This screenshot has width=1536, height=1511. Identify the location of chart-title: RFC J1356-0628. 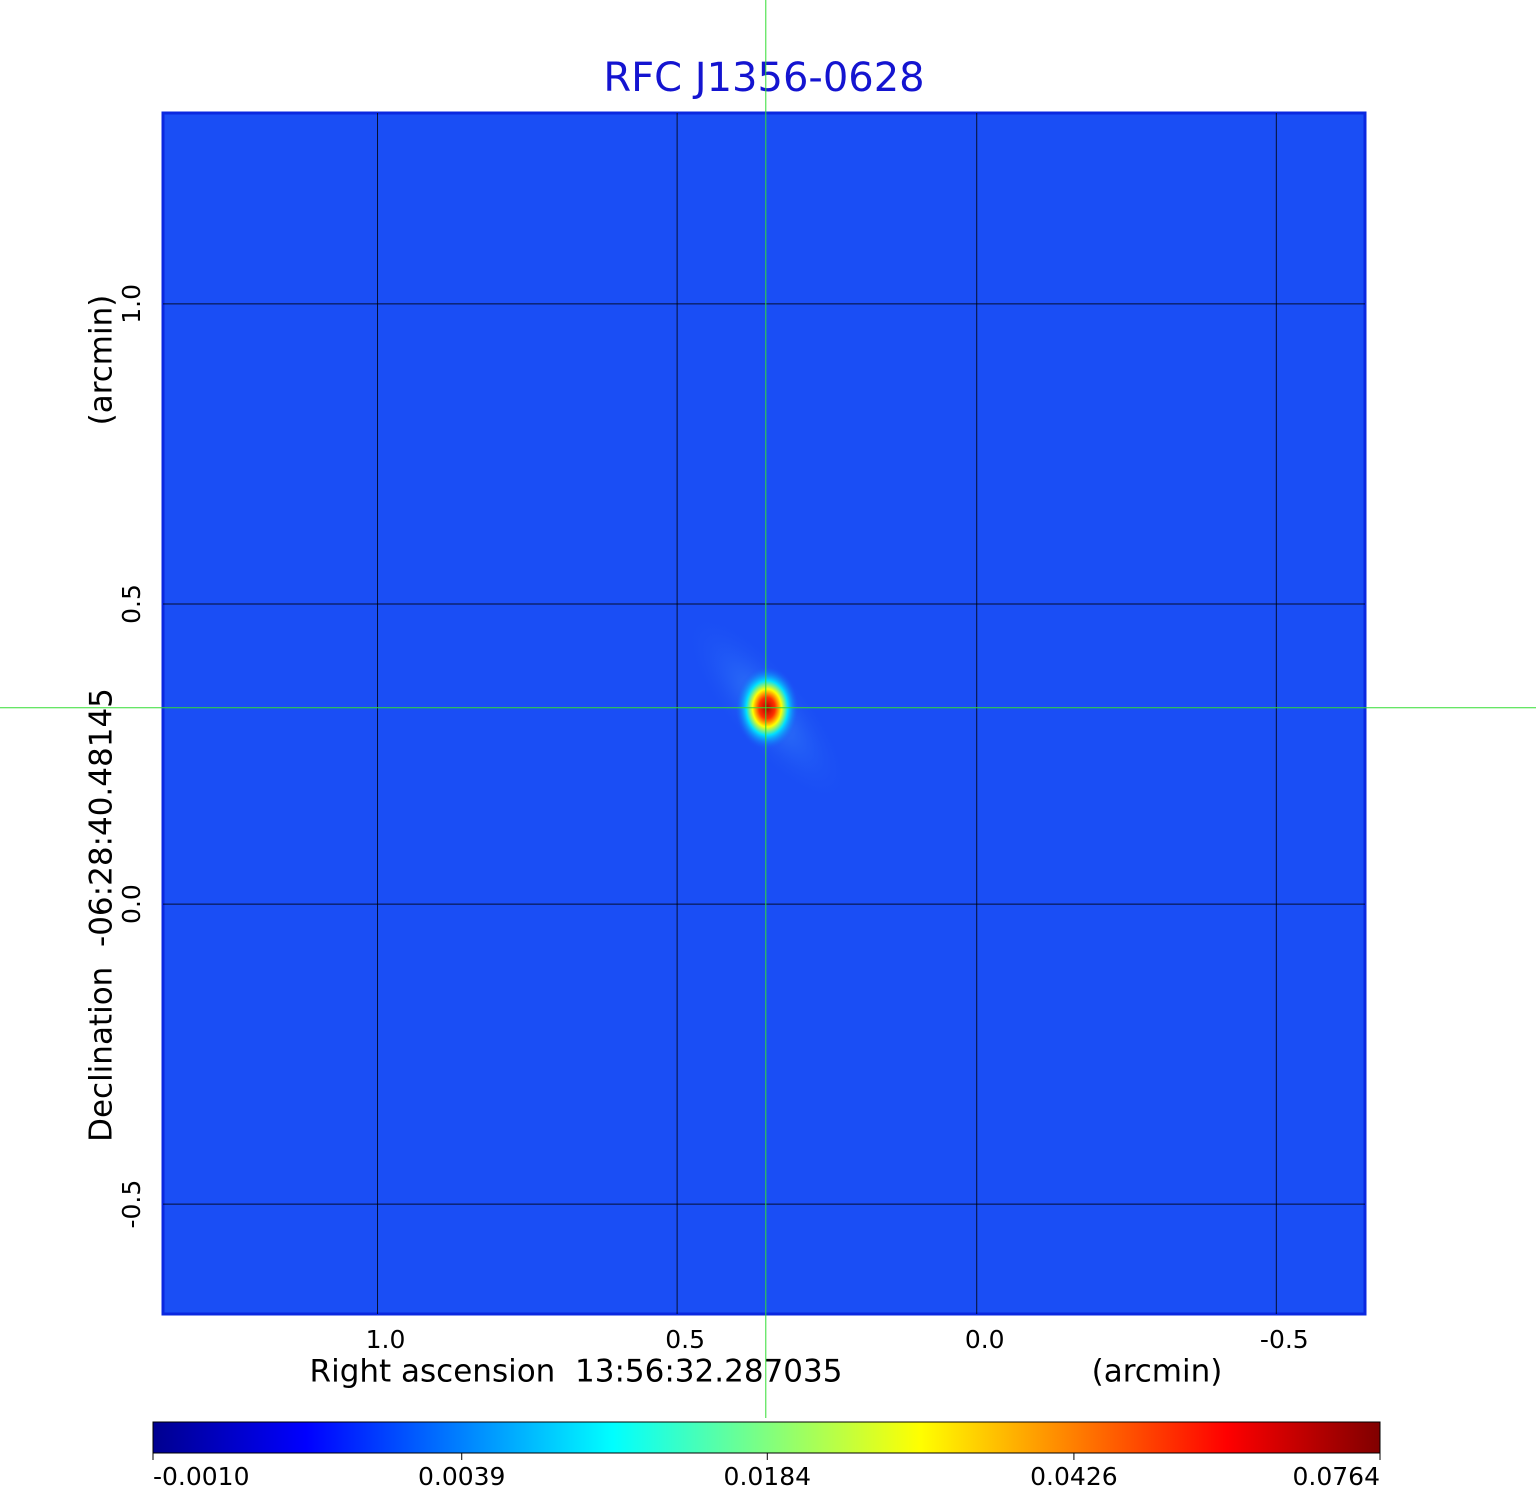
(763, 78).